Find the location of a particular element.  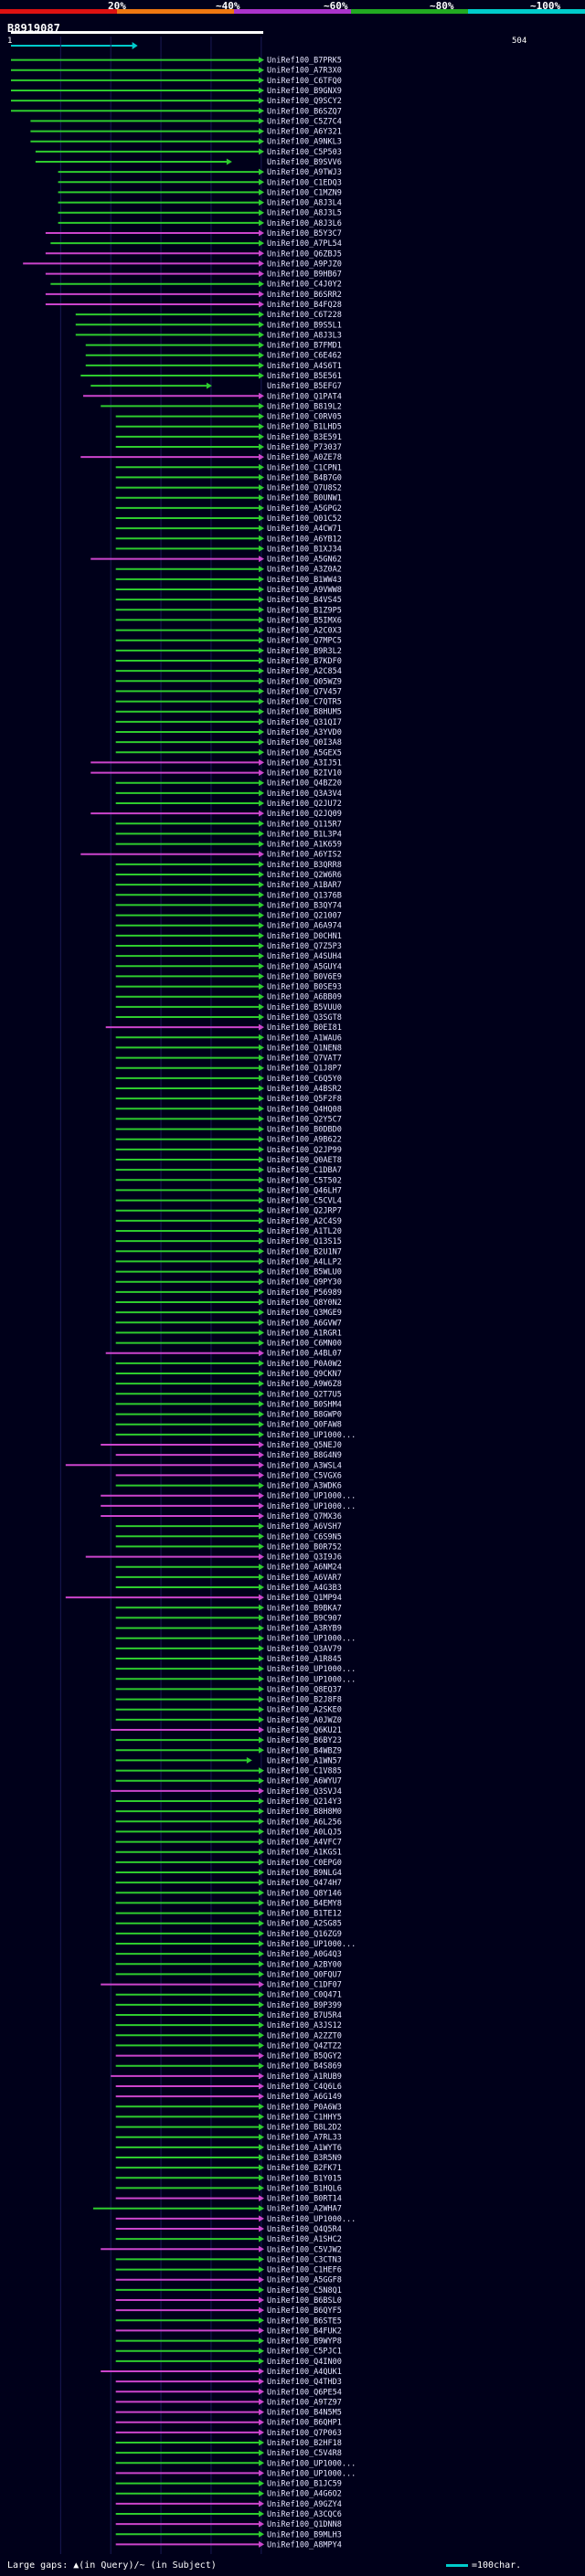

hit-label: UniRef100_Q8Y0N2 is located at coordinates (304, 1303).